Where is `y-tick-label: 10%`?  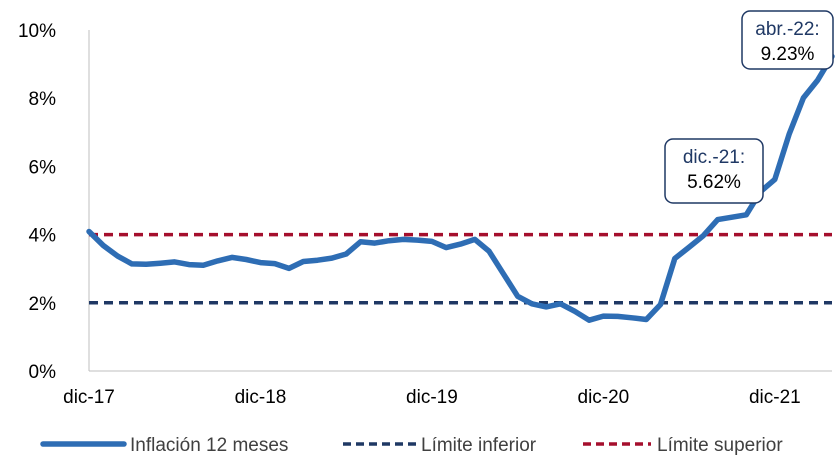 y-tick-label: 10% is located at coordinates (37, 31).